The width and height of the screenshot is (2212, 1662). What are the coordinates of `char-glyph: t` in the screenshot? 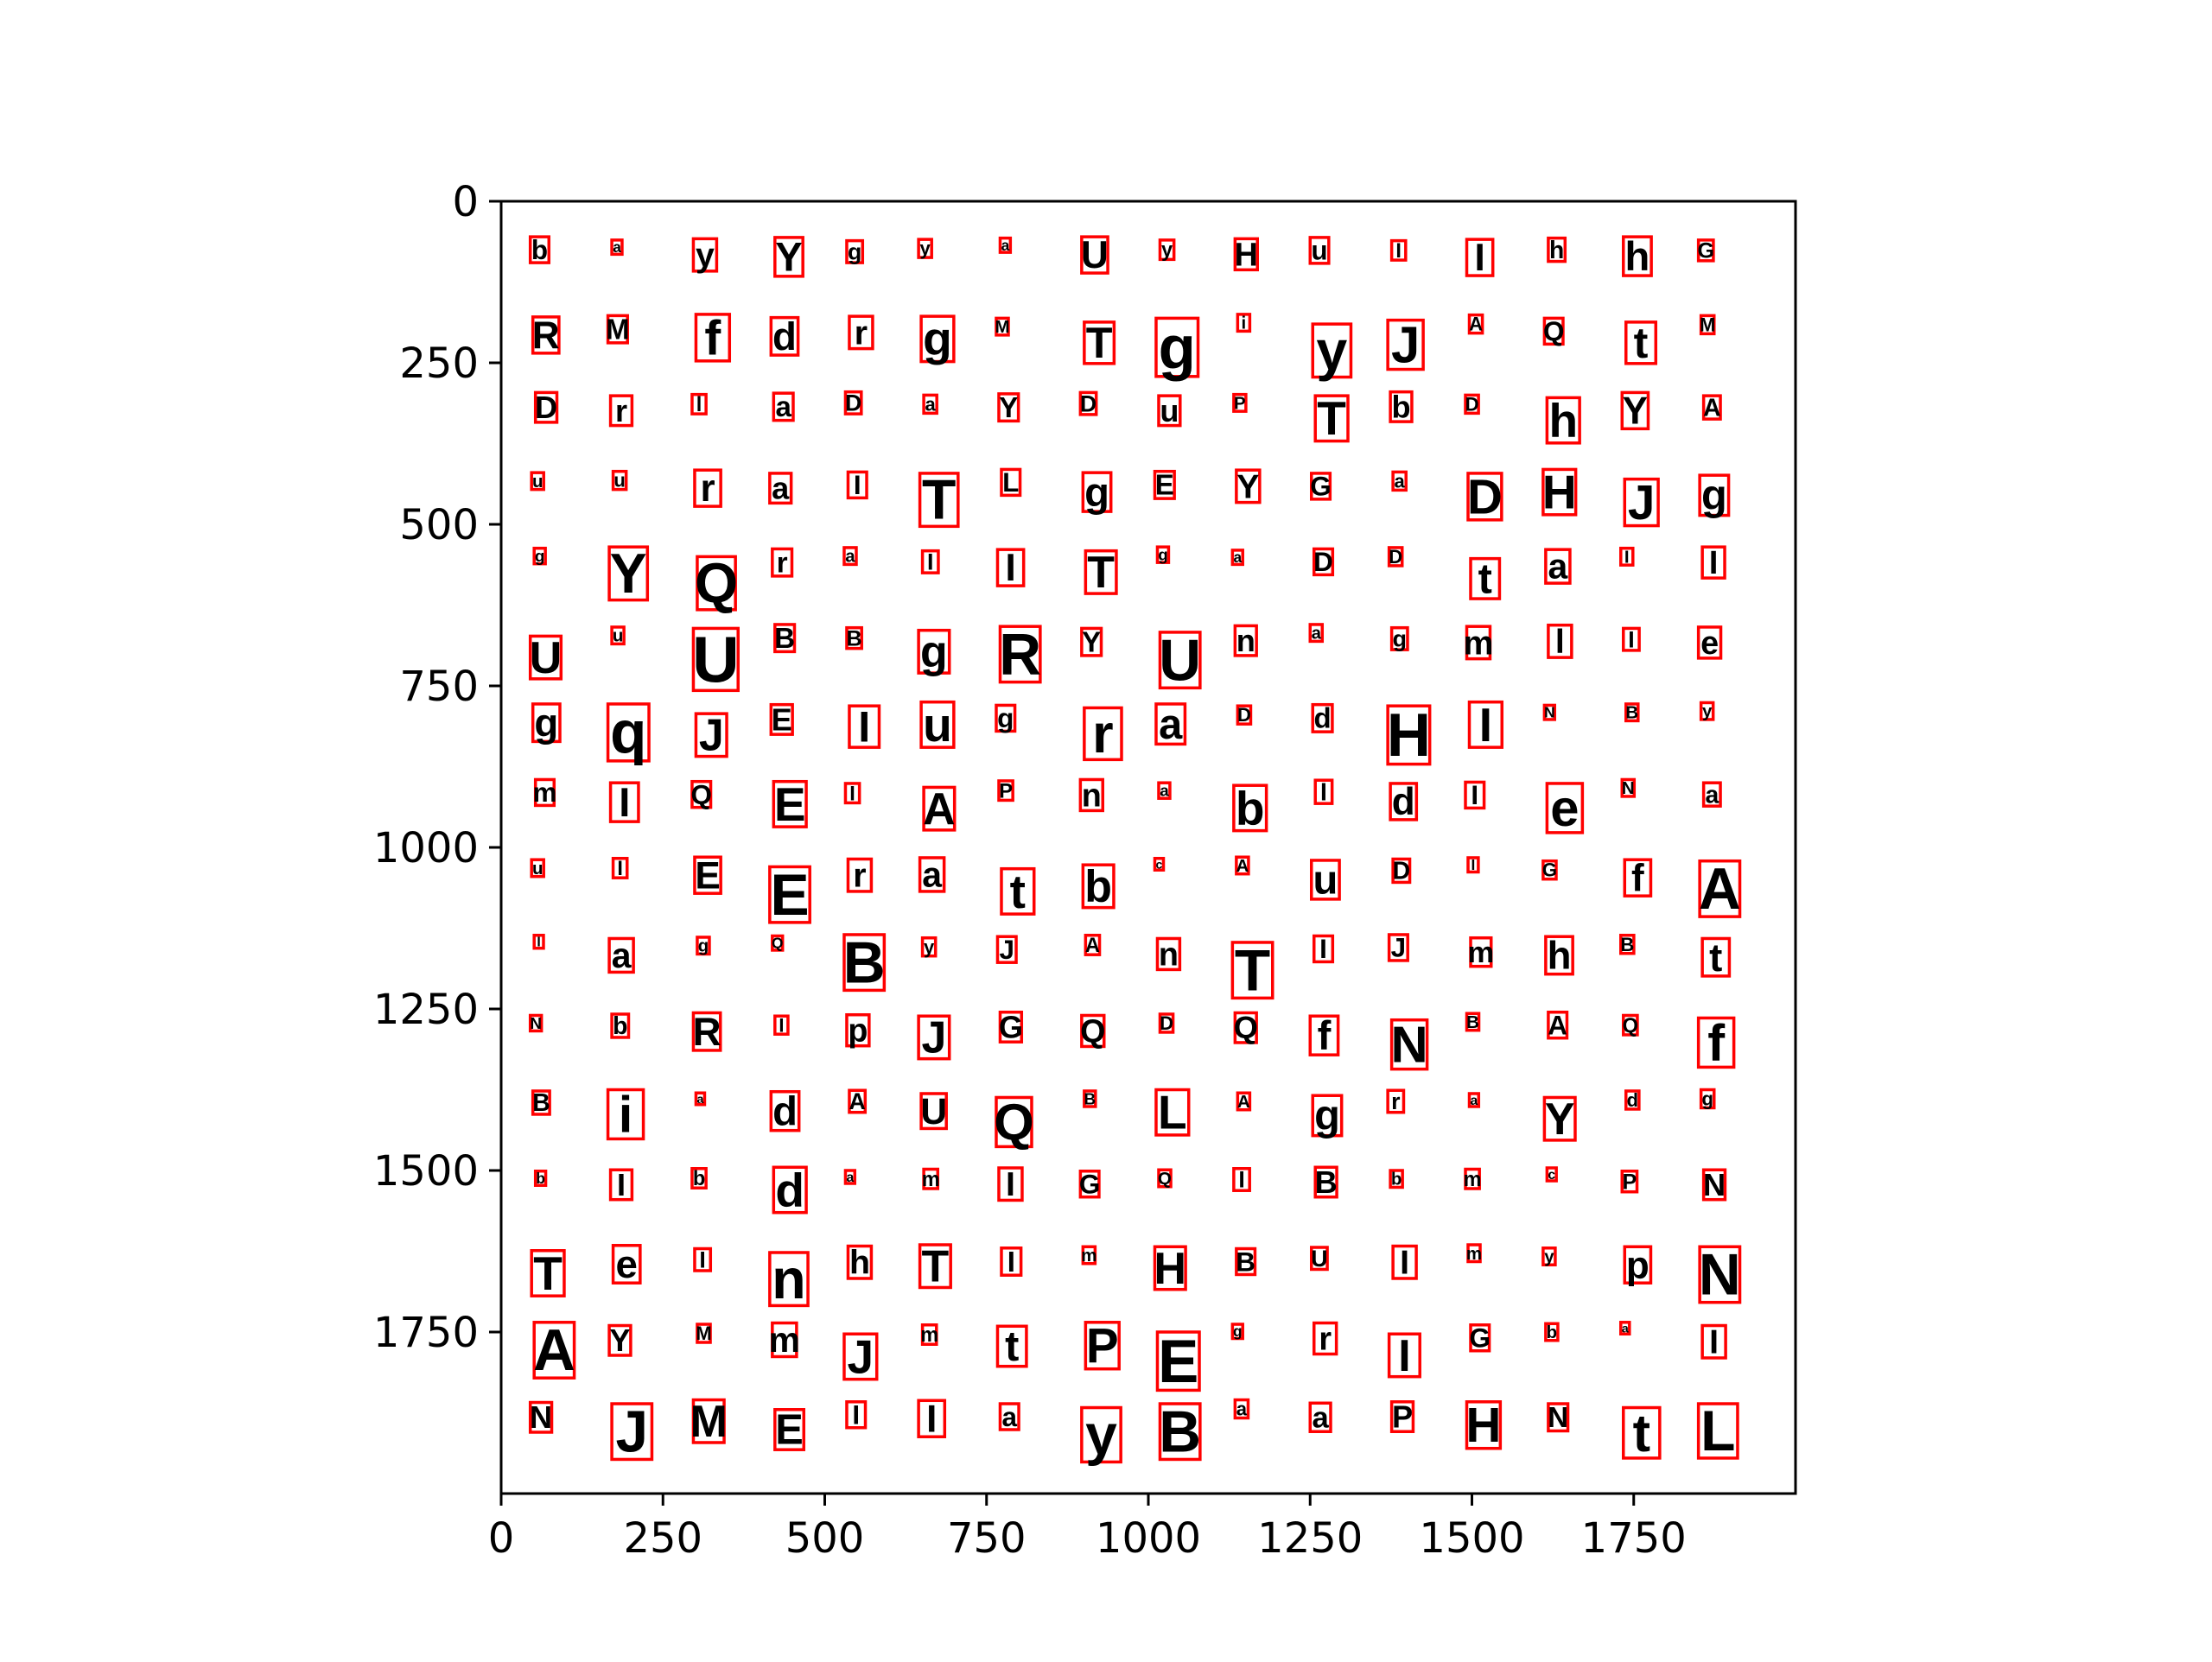 It's located at (1715, 958).